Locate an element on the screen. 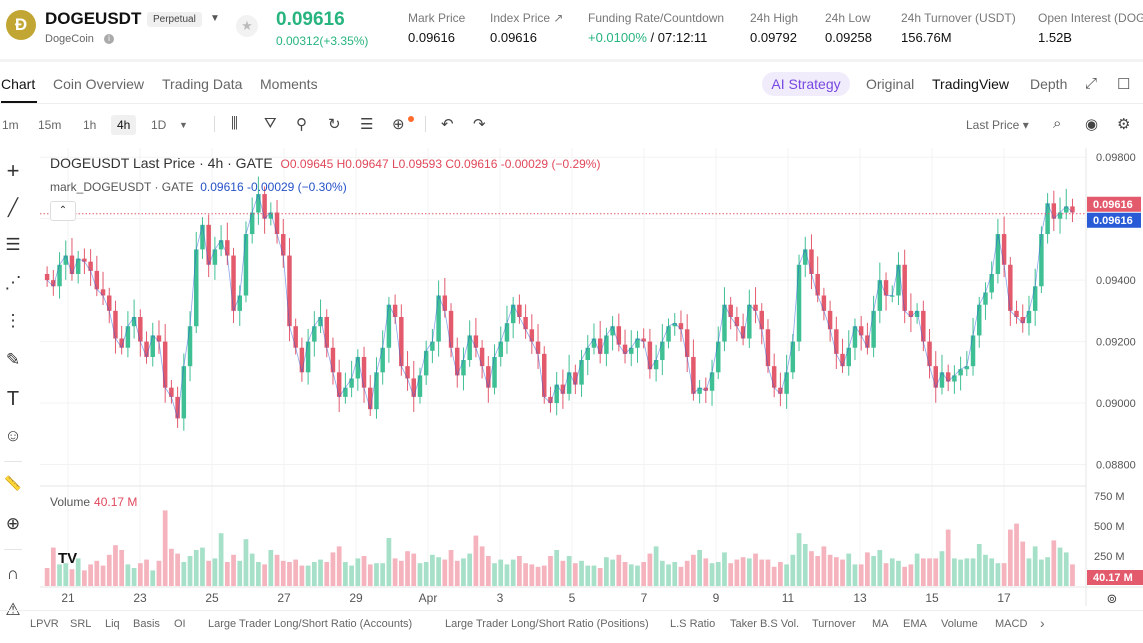 Image resolution: width=1143 pixels, height=643 pixels. indicator-ema: EMA is located at coordinates (915, 624).